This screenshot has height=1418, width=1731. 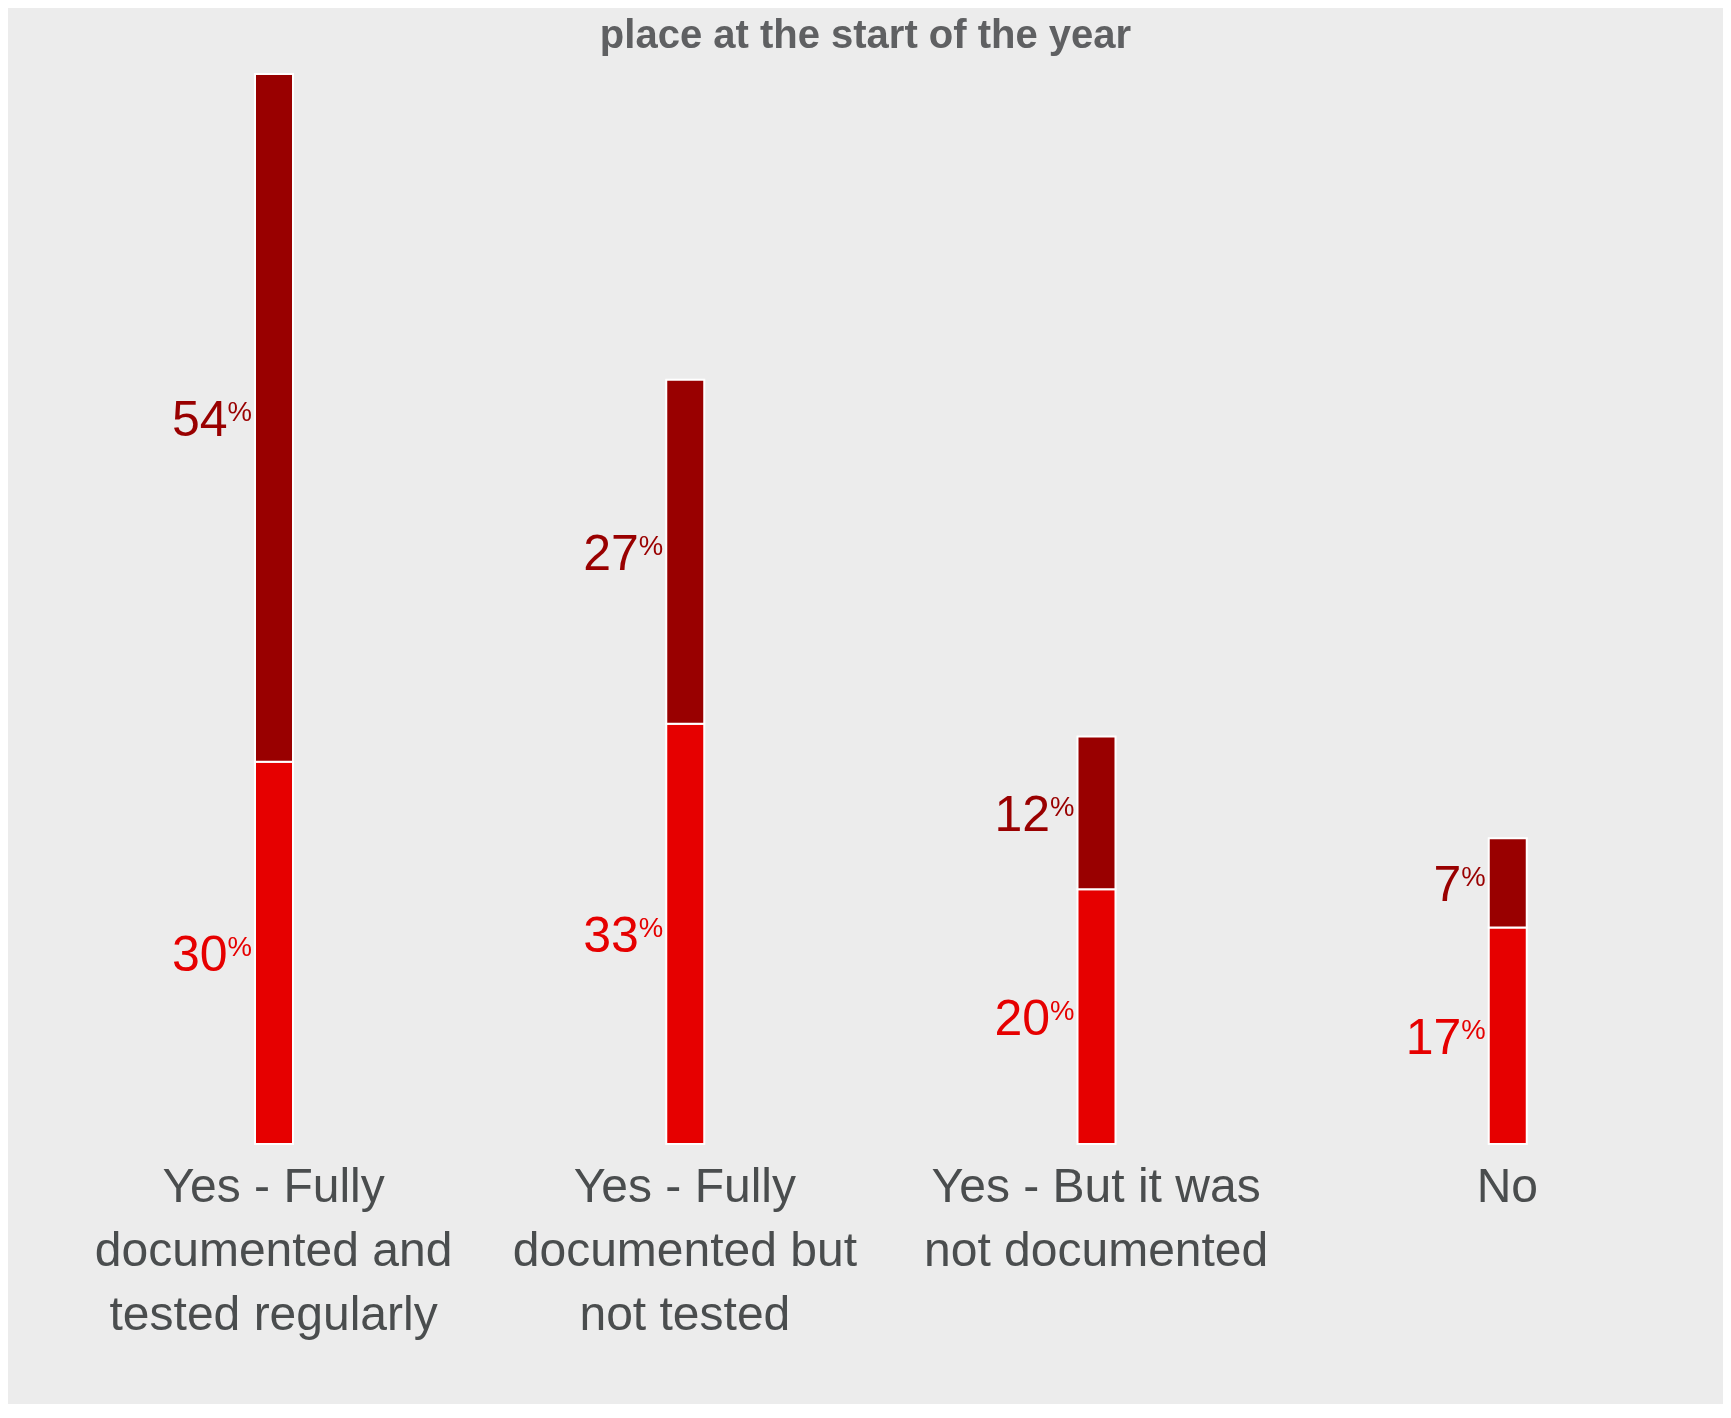 What do you see at coordinates (684, 1249) in the screenshot?
I see `x-tick-label: Yes - Fully documented but not tested` at bounding box center [684, 1249].